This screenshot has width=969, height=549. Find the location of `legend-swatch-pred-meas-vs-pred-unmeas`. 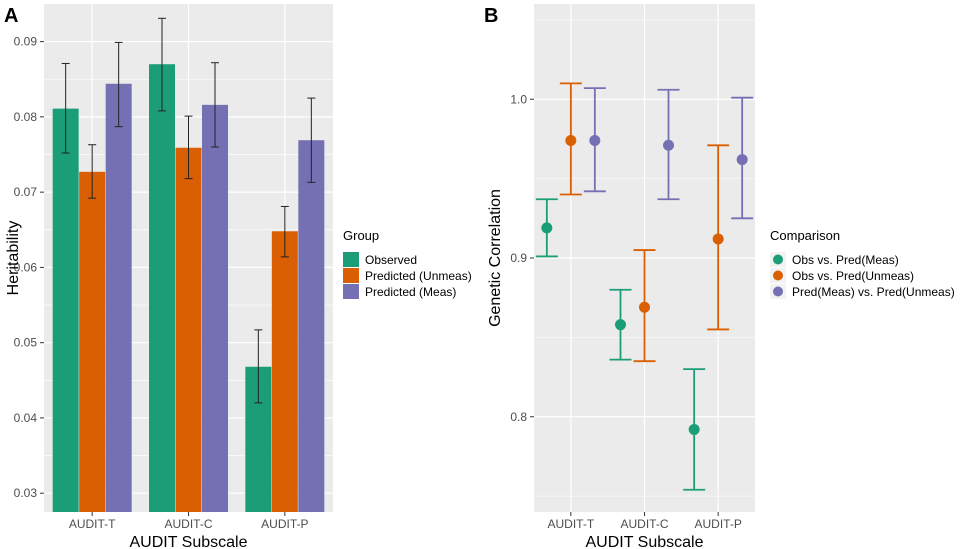

legend-swatch-pred-meas-vs-pred-unmeas is located at coordinates (778, 291).